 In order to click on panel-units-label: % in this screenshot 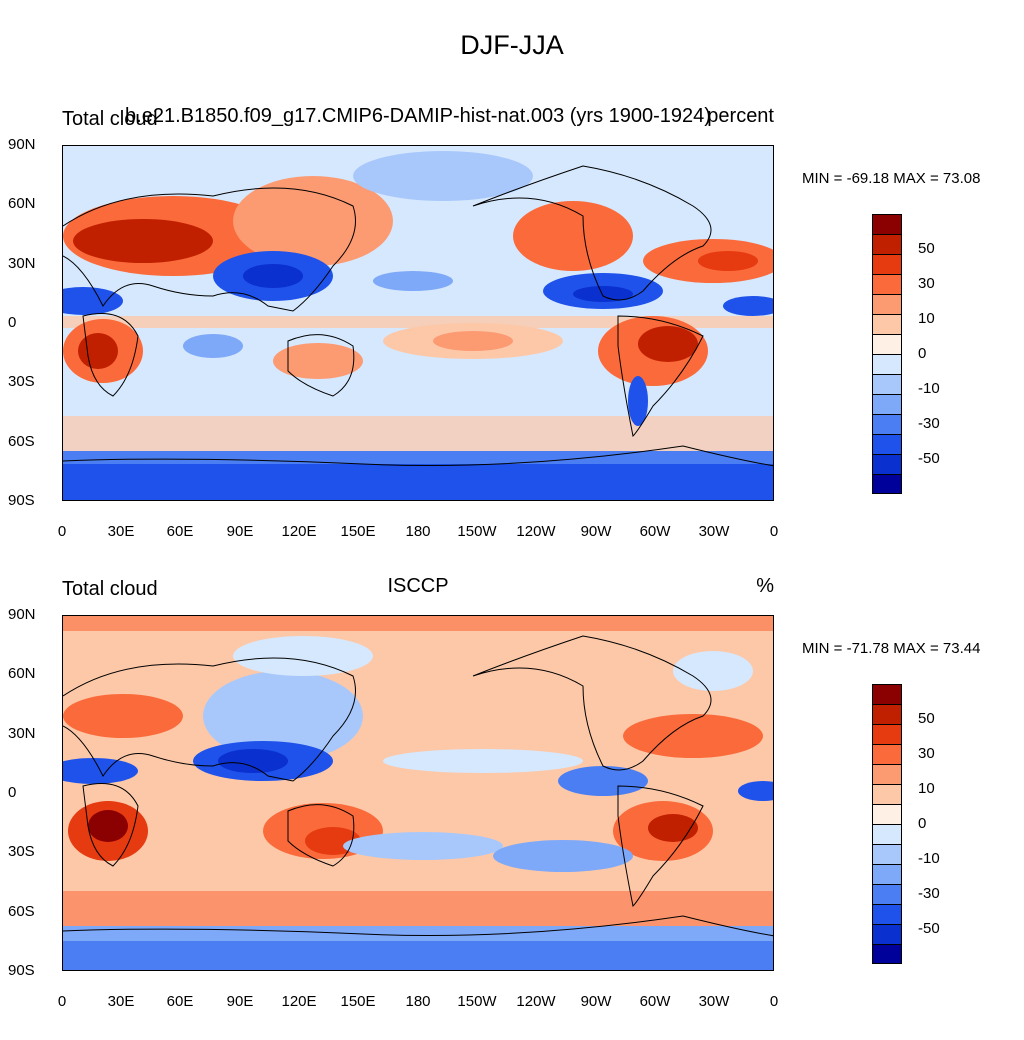, I will do `click(765, 586)`.